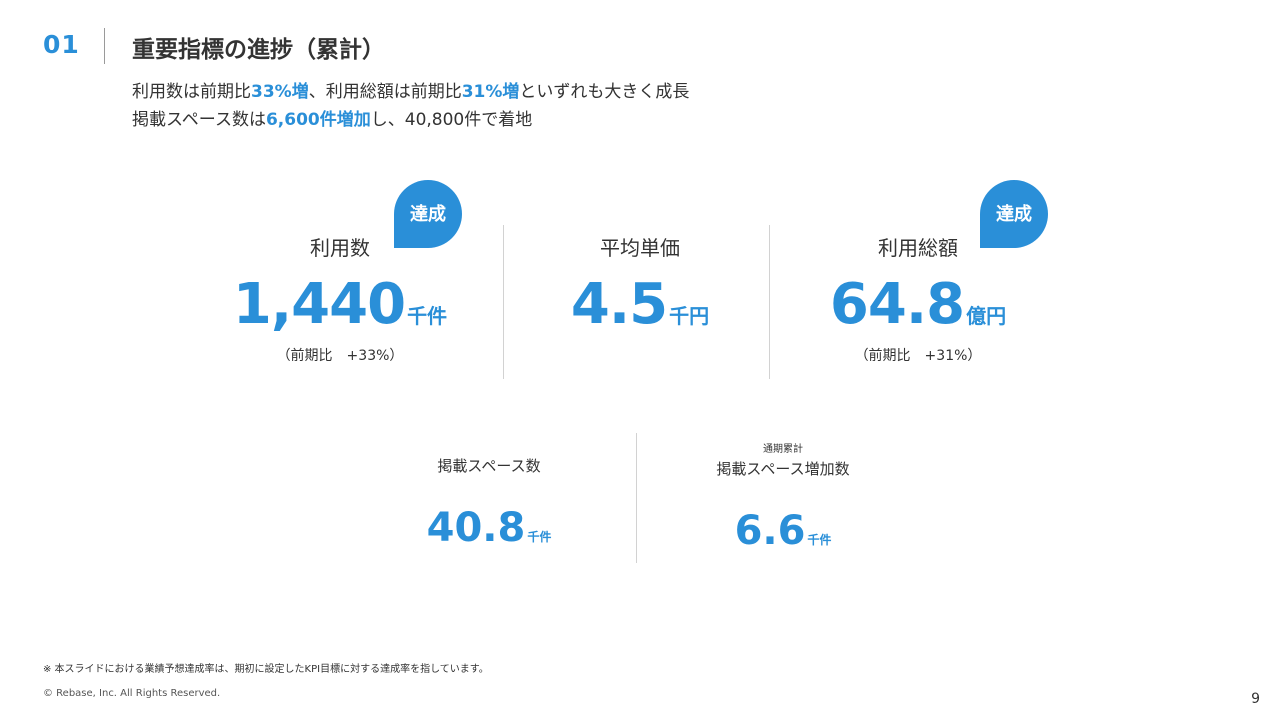  Describe the element at coordinates (340, 356) in the screenshot. I see `kpi-note: （前期比 +33%）` at that location.